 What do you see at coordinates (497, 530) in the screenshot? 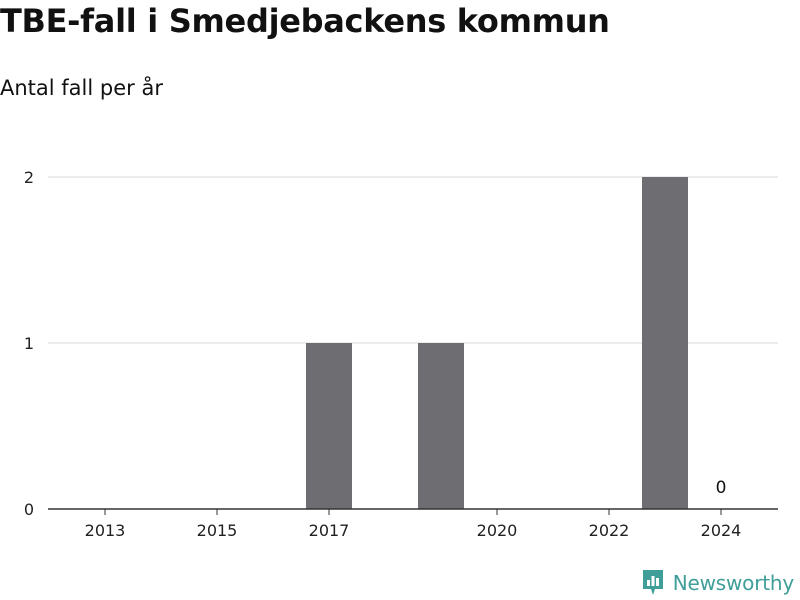
I see `x-tick-label: 2020` at bounding box center [497, 530].